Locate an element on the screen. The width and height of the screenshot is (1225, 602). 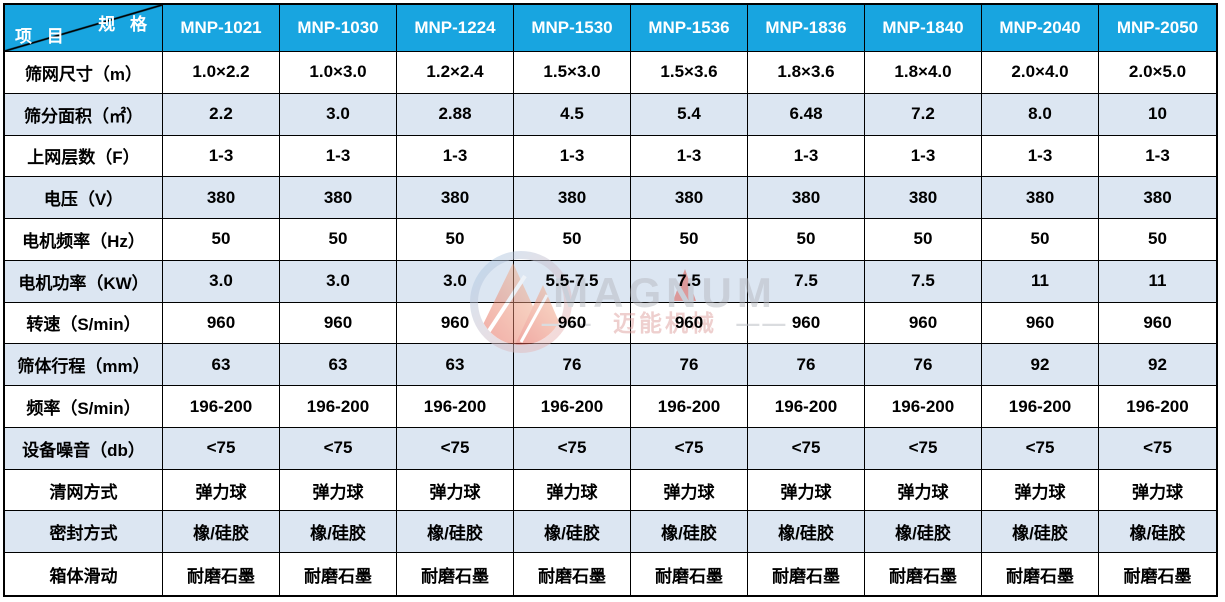
value-cell-r6-c7: 7.5 is located at coordinates (923, 281).